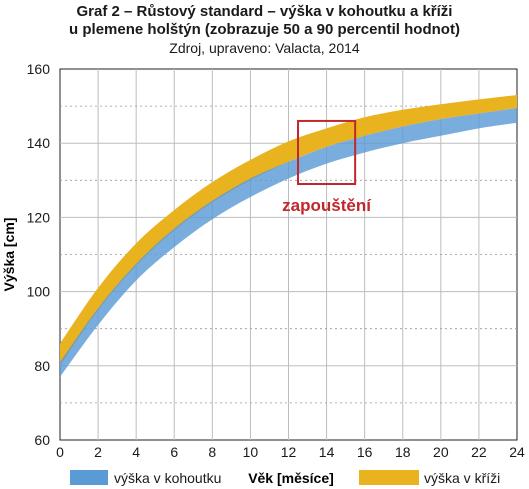 The image size is (529, 489). What do you see at coordinates (174, 452) in the screenshot?
I see `x-tick-label: 6` at bounding box center [174, 452].